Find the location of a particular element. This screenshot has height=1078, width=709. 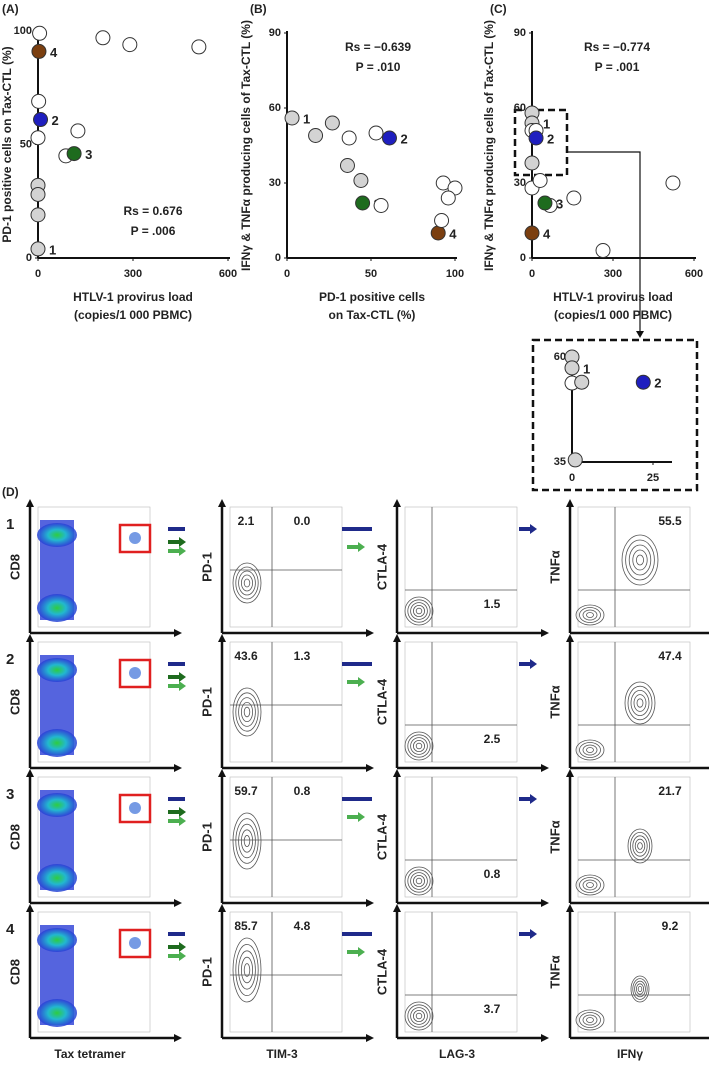

x-axis-label: on Tax-CTL (%) is located at coordinates (372, 315).